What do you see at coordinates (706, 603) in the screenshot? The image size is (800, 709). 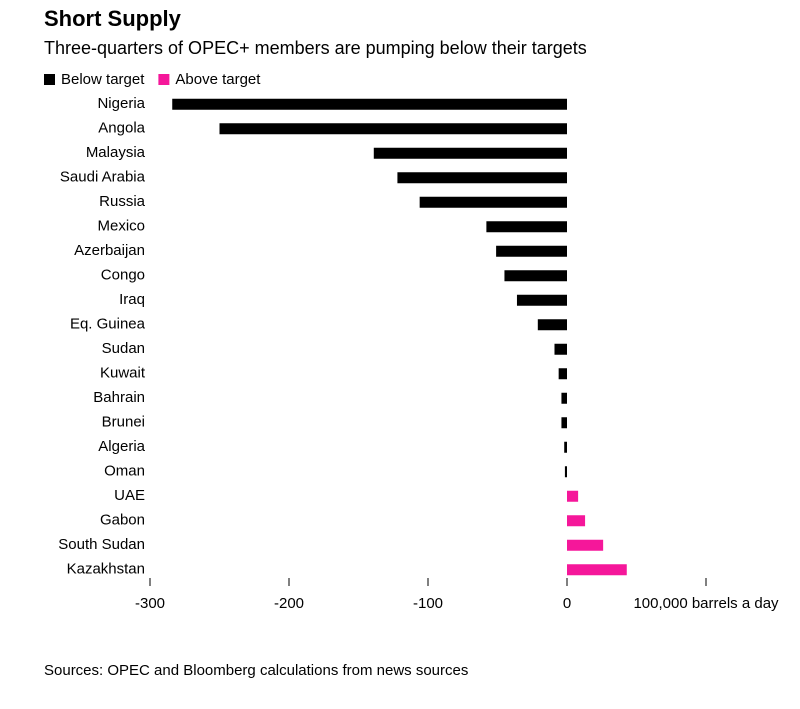 I see `x-tick-label: 100,000 barrels a day` at bounding box center [706, 603].